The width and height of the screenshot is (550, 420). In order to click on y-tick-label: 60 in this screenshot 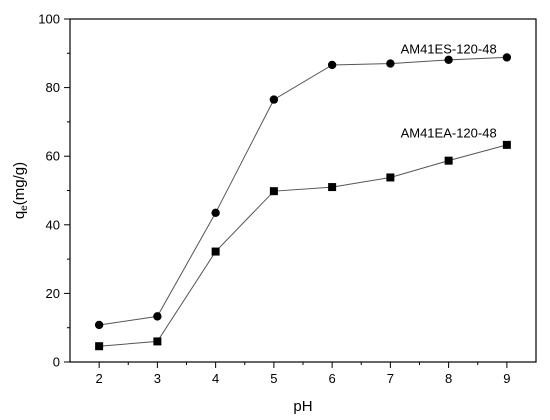, I will do `click(53, 156)`.